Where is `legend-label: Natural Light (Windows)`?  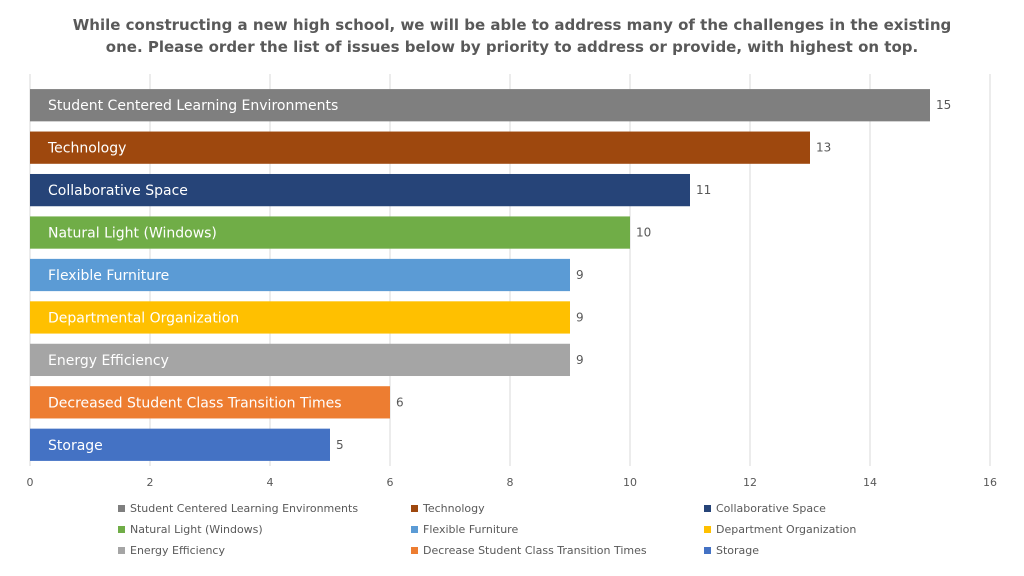
legend-label: Natural Light (Windows) is located at coordinates (196, 529).